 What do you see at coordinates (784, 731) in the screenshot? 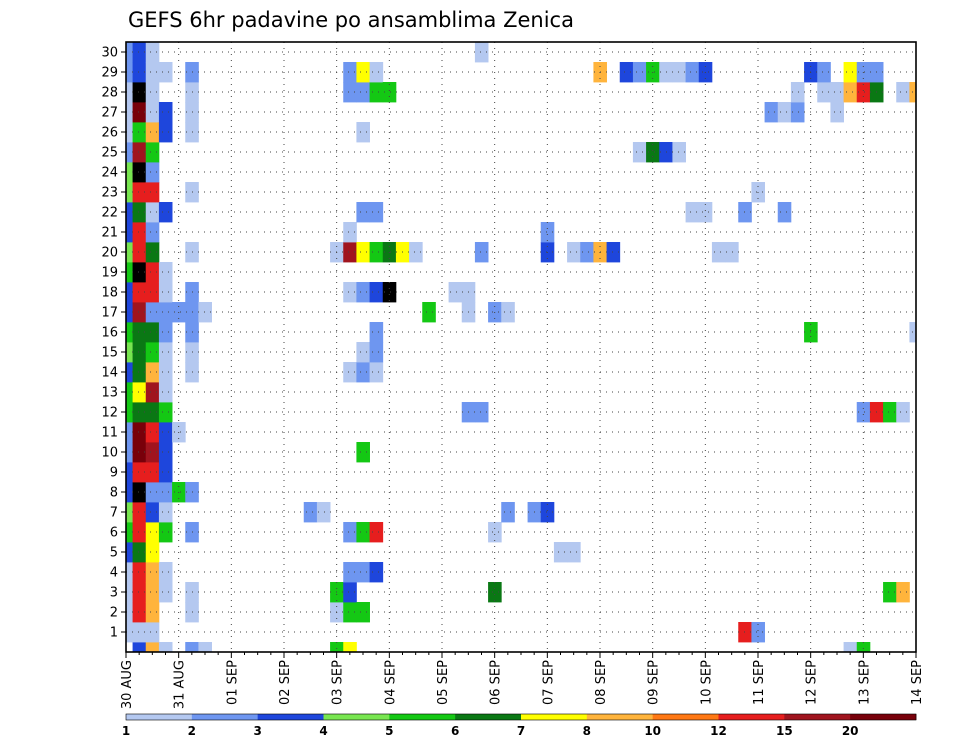
I see `legend-label: 15` at bounding box center [784, 731].